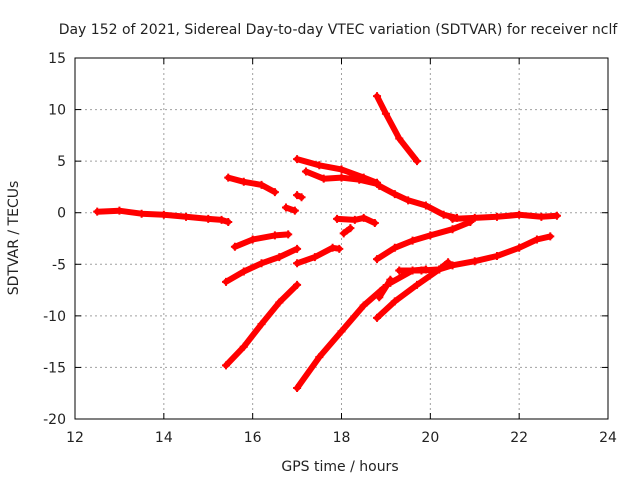 This screenshot has height=480, width=640. Describe the element at coordinates (61, 162) in the screenshot. I see `y-tick-label: 5` at that location.